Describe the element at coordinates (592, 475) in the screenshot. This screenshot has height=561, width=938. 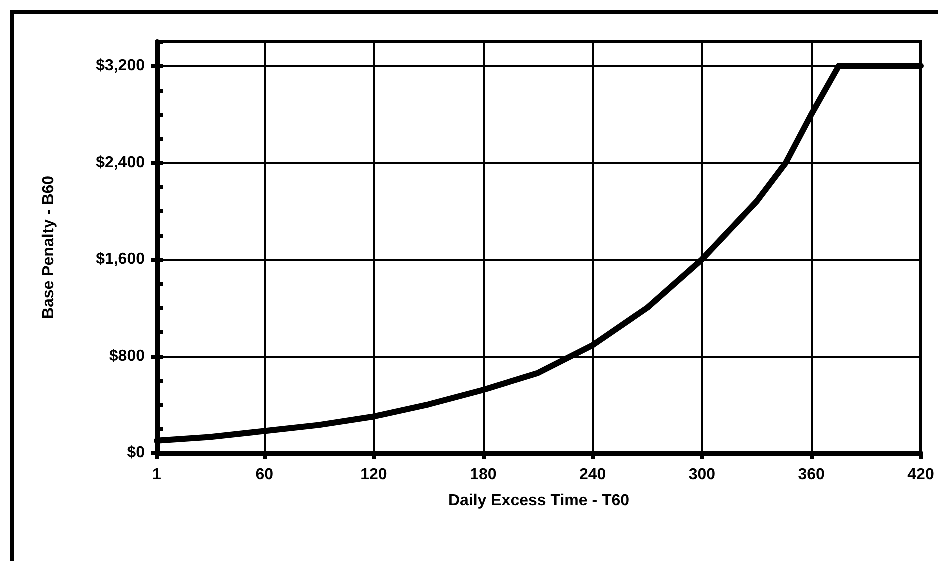
I see `x-tick-label: 240` at that location.